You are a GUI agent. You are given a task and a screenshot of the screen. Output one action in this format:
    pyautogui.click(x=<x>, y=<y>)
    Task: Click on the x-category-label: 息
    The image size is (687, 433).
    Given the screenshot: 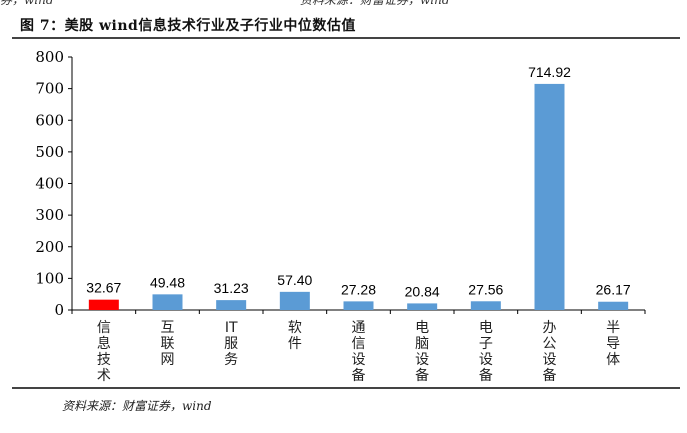 What is the action you would take?
    pyautogui.click(x=104, y=343)
    